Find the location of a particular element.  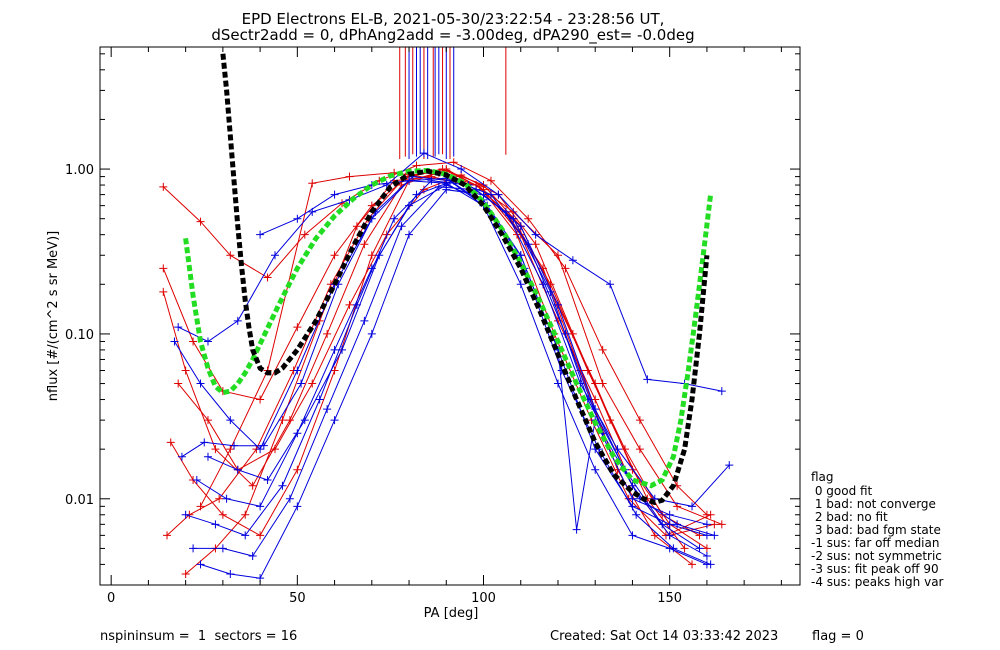

legend-entry-2: 2 bad: no fit is located at coordinates (849, 517).